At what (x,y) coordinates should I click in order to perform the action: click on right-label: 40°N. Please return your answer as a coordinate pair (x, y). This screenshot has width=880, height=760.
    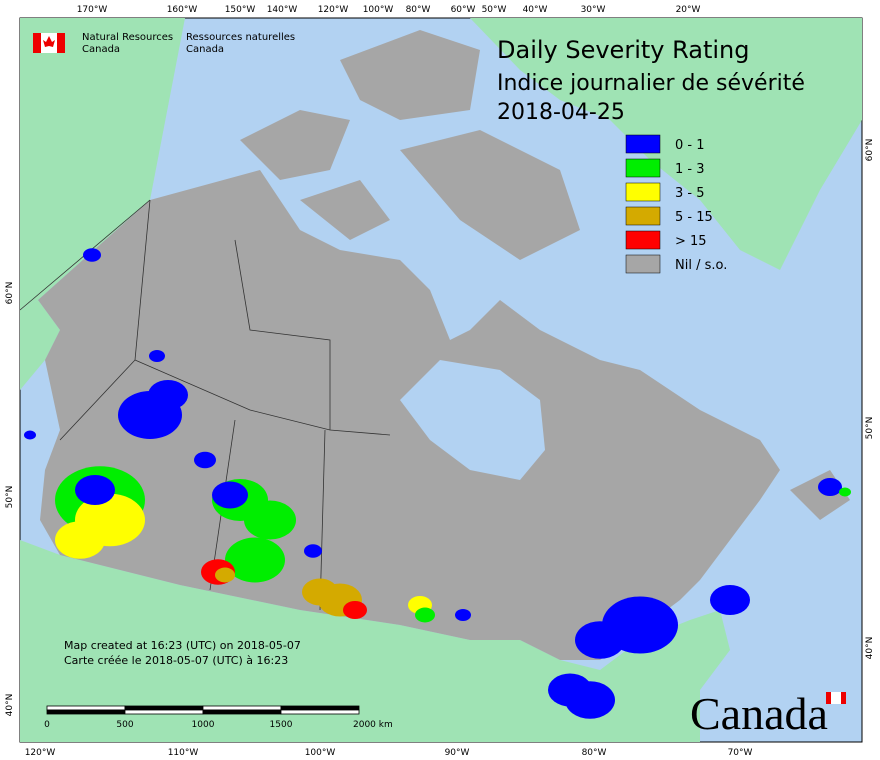
    Looking at the image, I should click on (870, 648).